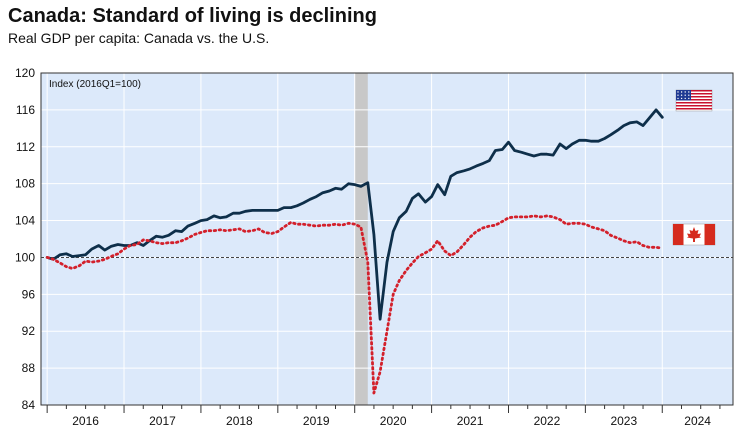 Image resolution: width=739 pixels, height=431 pixels. Describe the element at coordinates (29, 294) in the screenshot. I see `y-tick-label: 96` at that location.